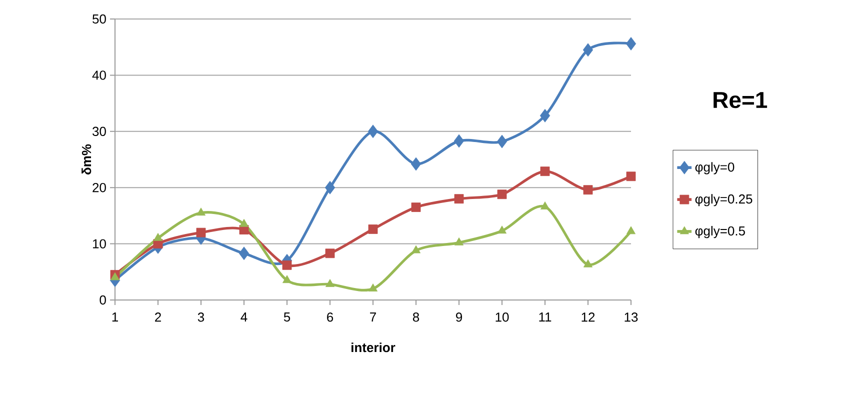  I want to click on x-tick-label: 11, so click(545, 317).